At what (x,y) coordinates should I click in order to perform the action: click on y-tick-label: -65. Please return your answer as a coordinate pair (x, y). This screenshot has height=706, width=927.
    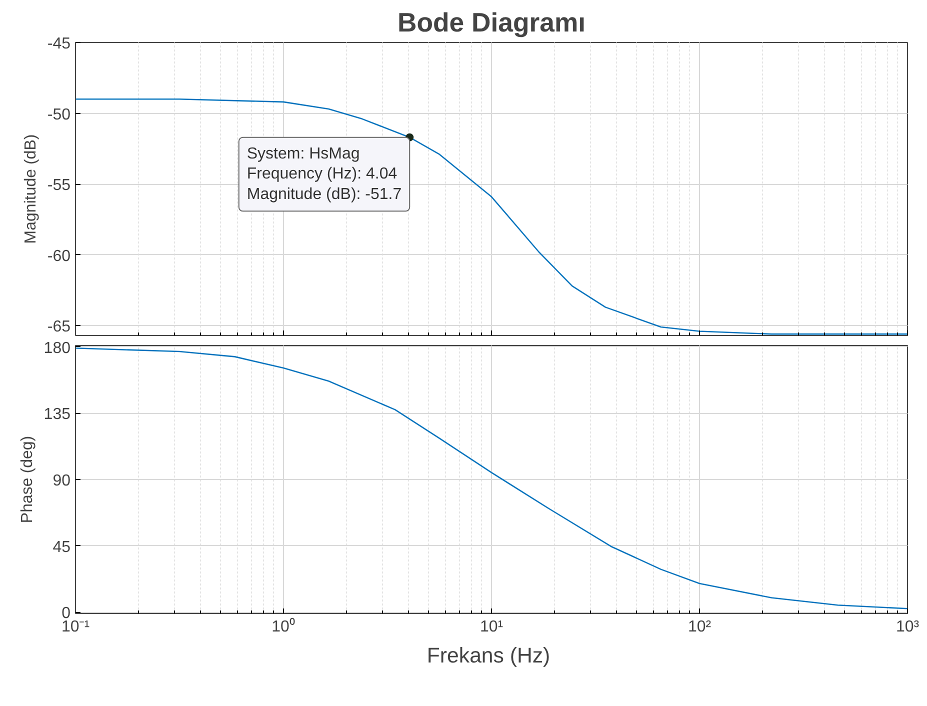
    Looking at the image, I should click on (59, 327).